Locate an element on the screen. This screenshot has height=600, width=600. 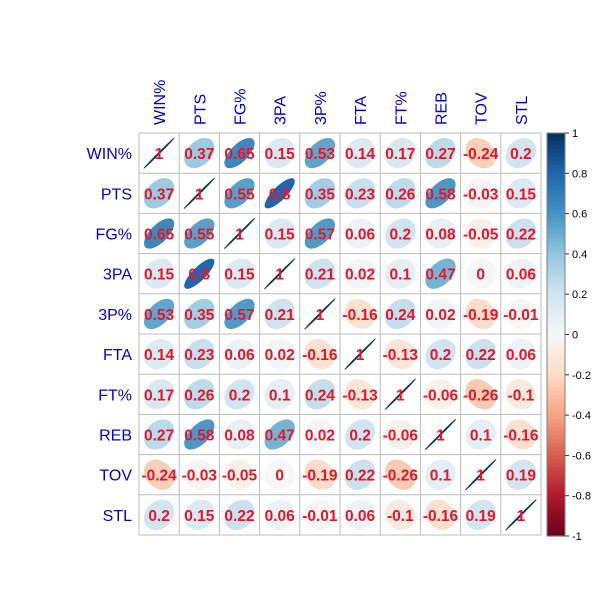
cell-value: 0.14 is located at coordinates (159, 355).